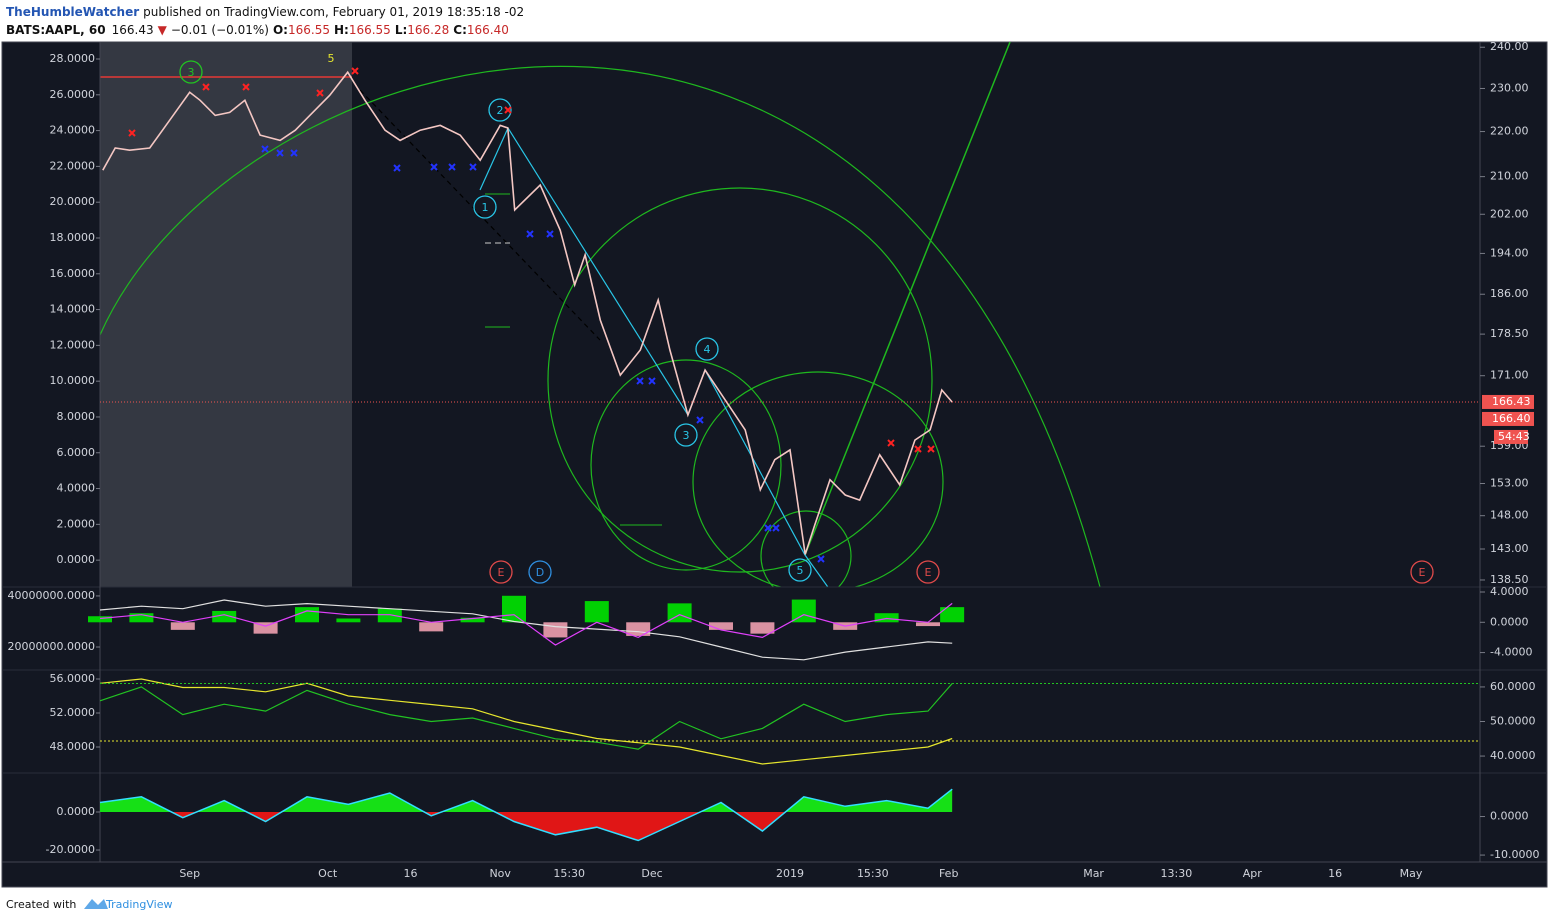 The height and width of the screenshot is (922, 1551). What do you see at coordinates (1177, 873) in the screenshot?
I see `x-tick-label: 13:30` at bounding box center [1177, 873].